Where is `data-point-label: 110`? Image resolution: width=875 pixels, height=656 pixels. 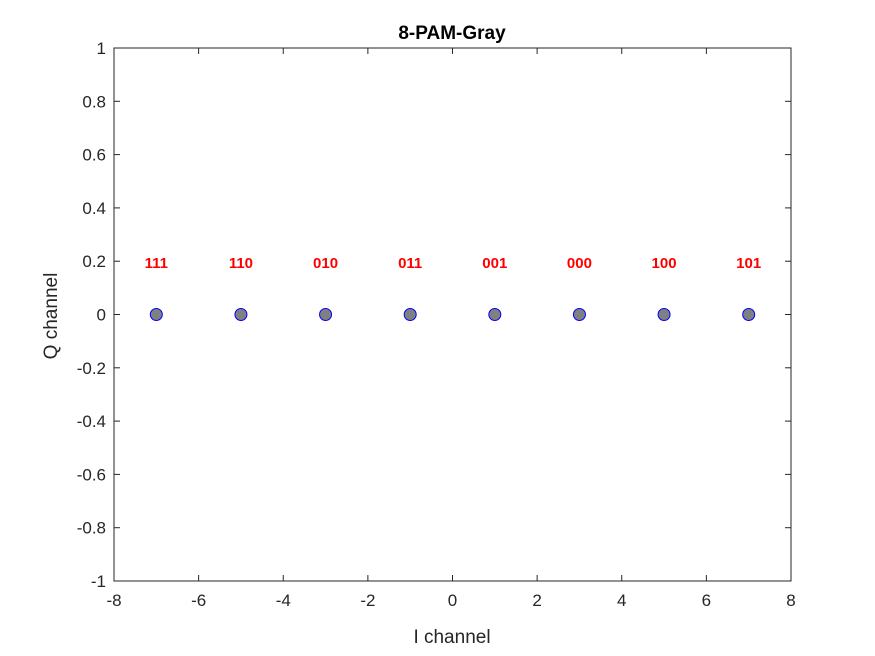
data-point-label: 110 is located at coordinates (241, 263).